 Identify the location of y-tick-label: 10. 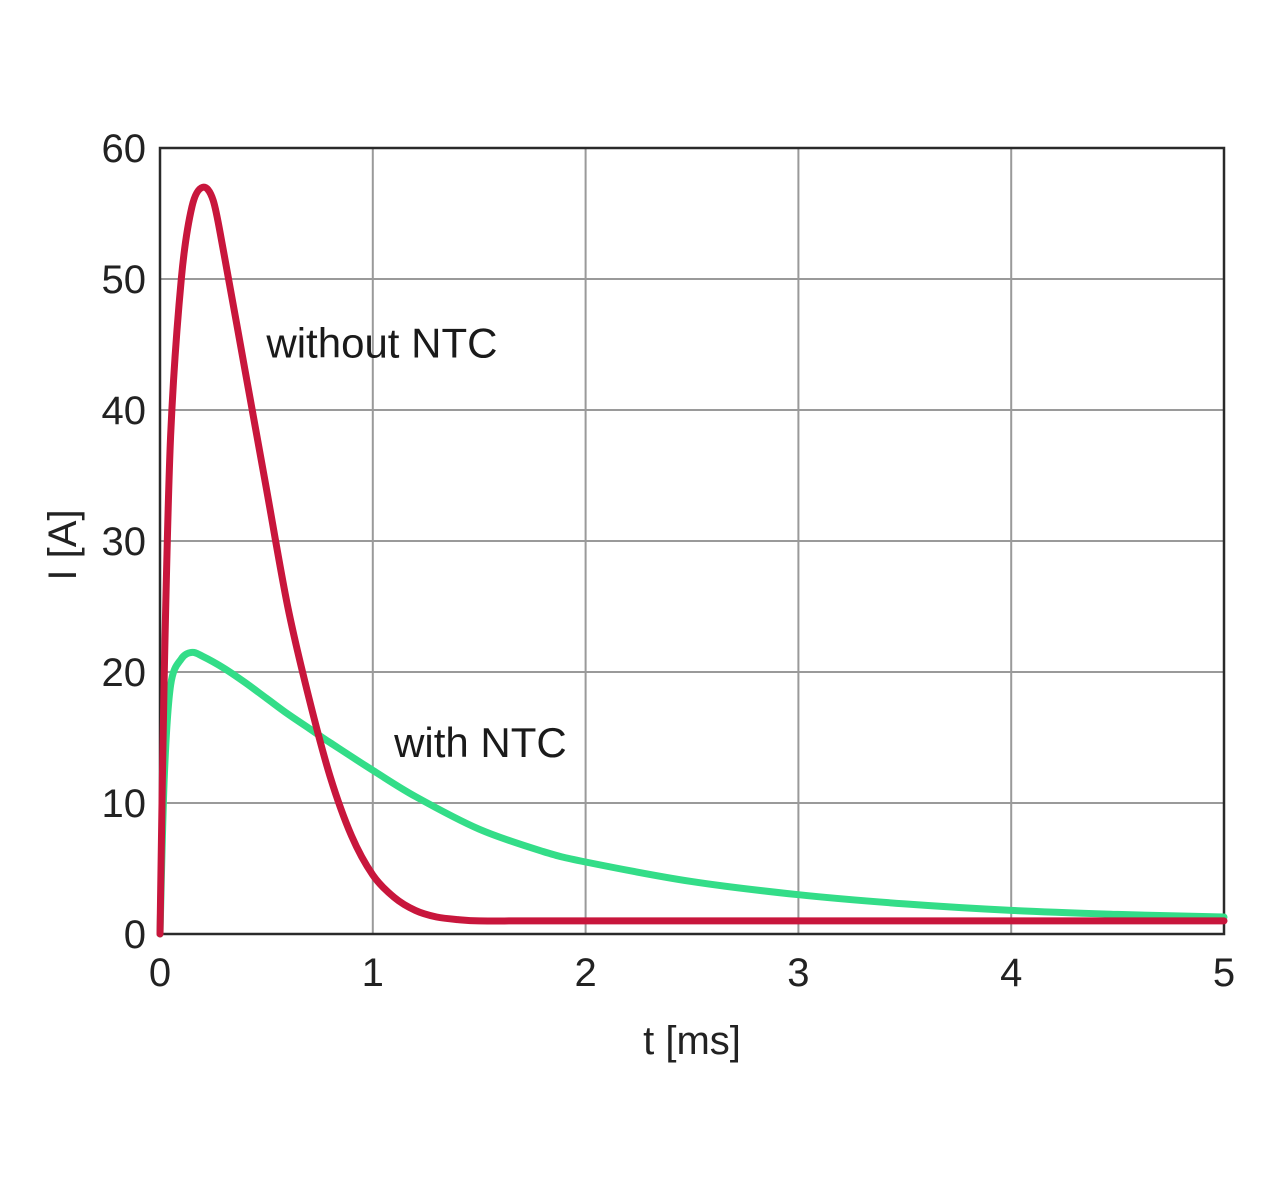
(124, 804).